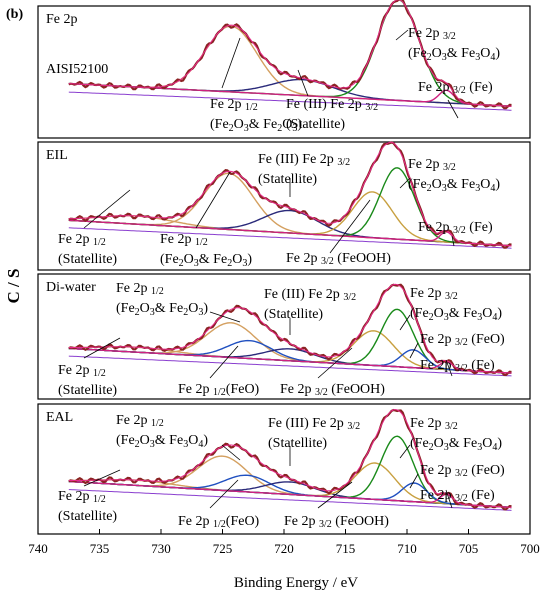 Image resolution: width=550 pixels, height=604 pixels. Describe the element at coordinates (59, 417) in the screenshot. I see `panel-name: EAL` at that location.